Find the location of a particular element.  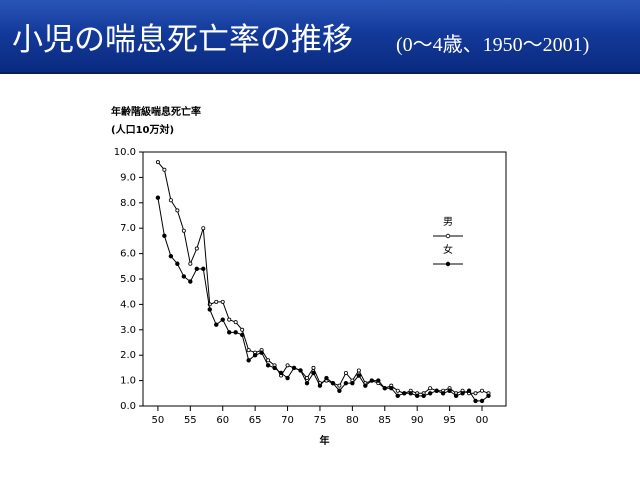

y-tick-label: 1.0 is located at coordinates (128, 381).